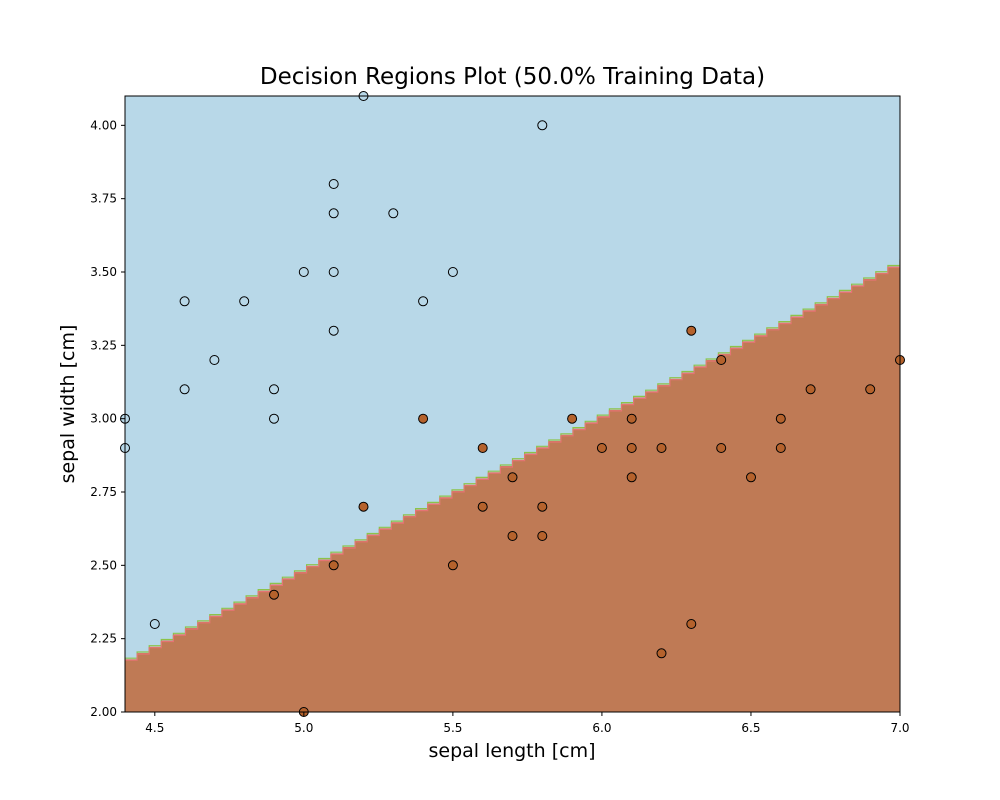  I want to click on x-tick-label: 5.5, so click(452, 728).